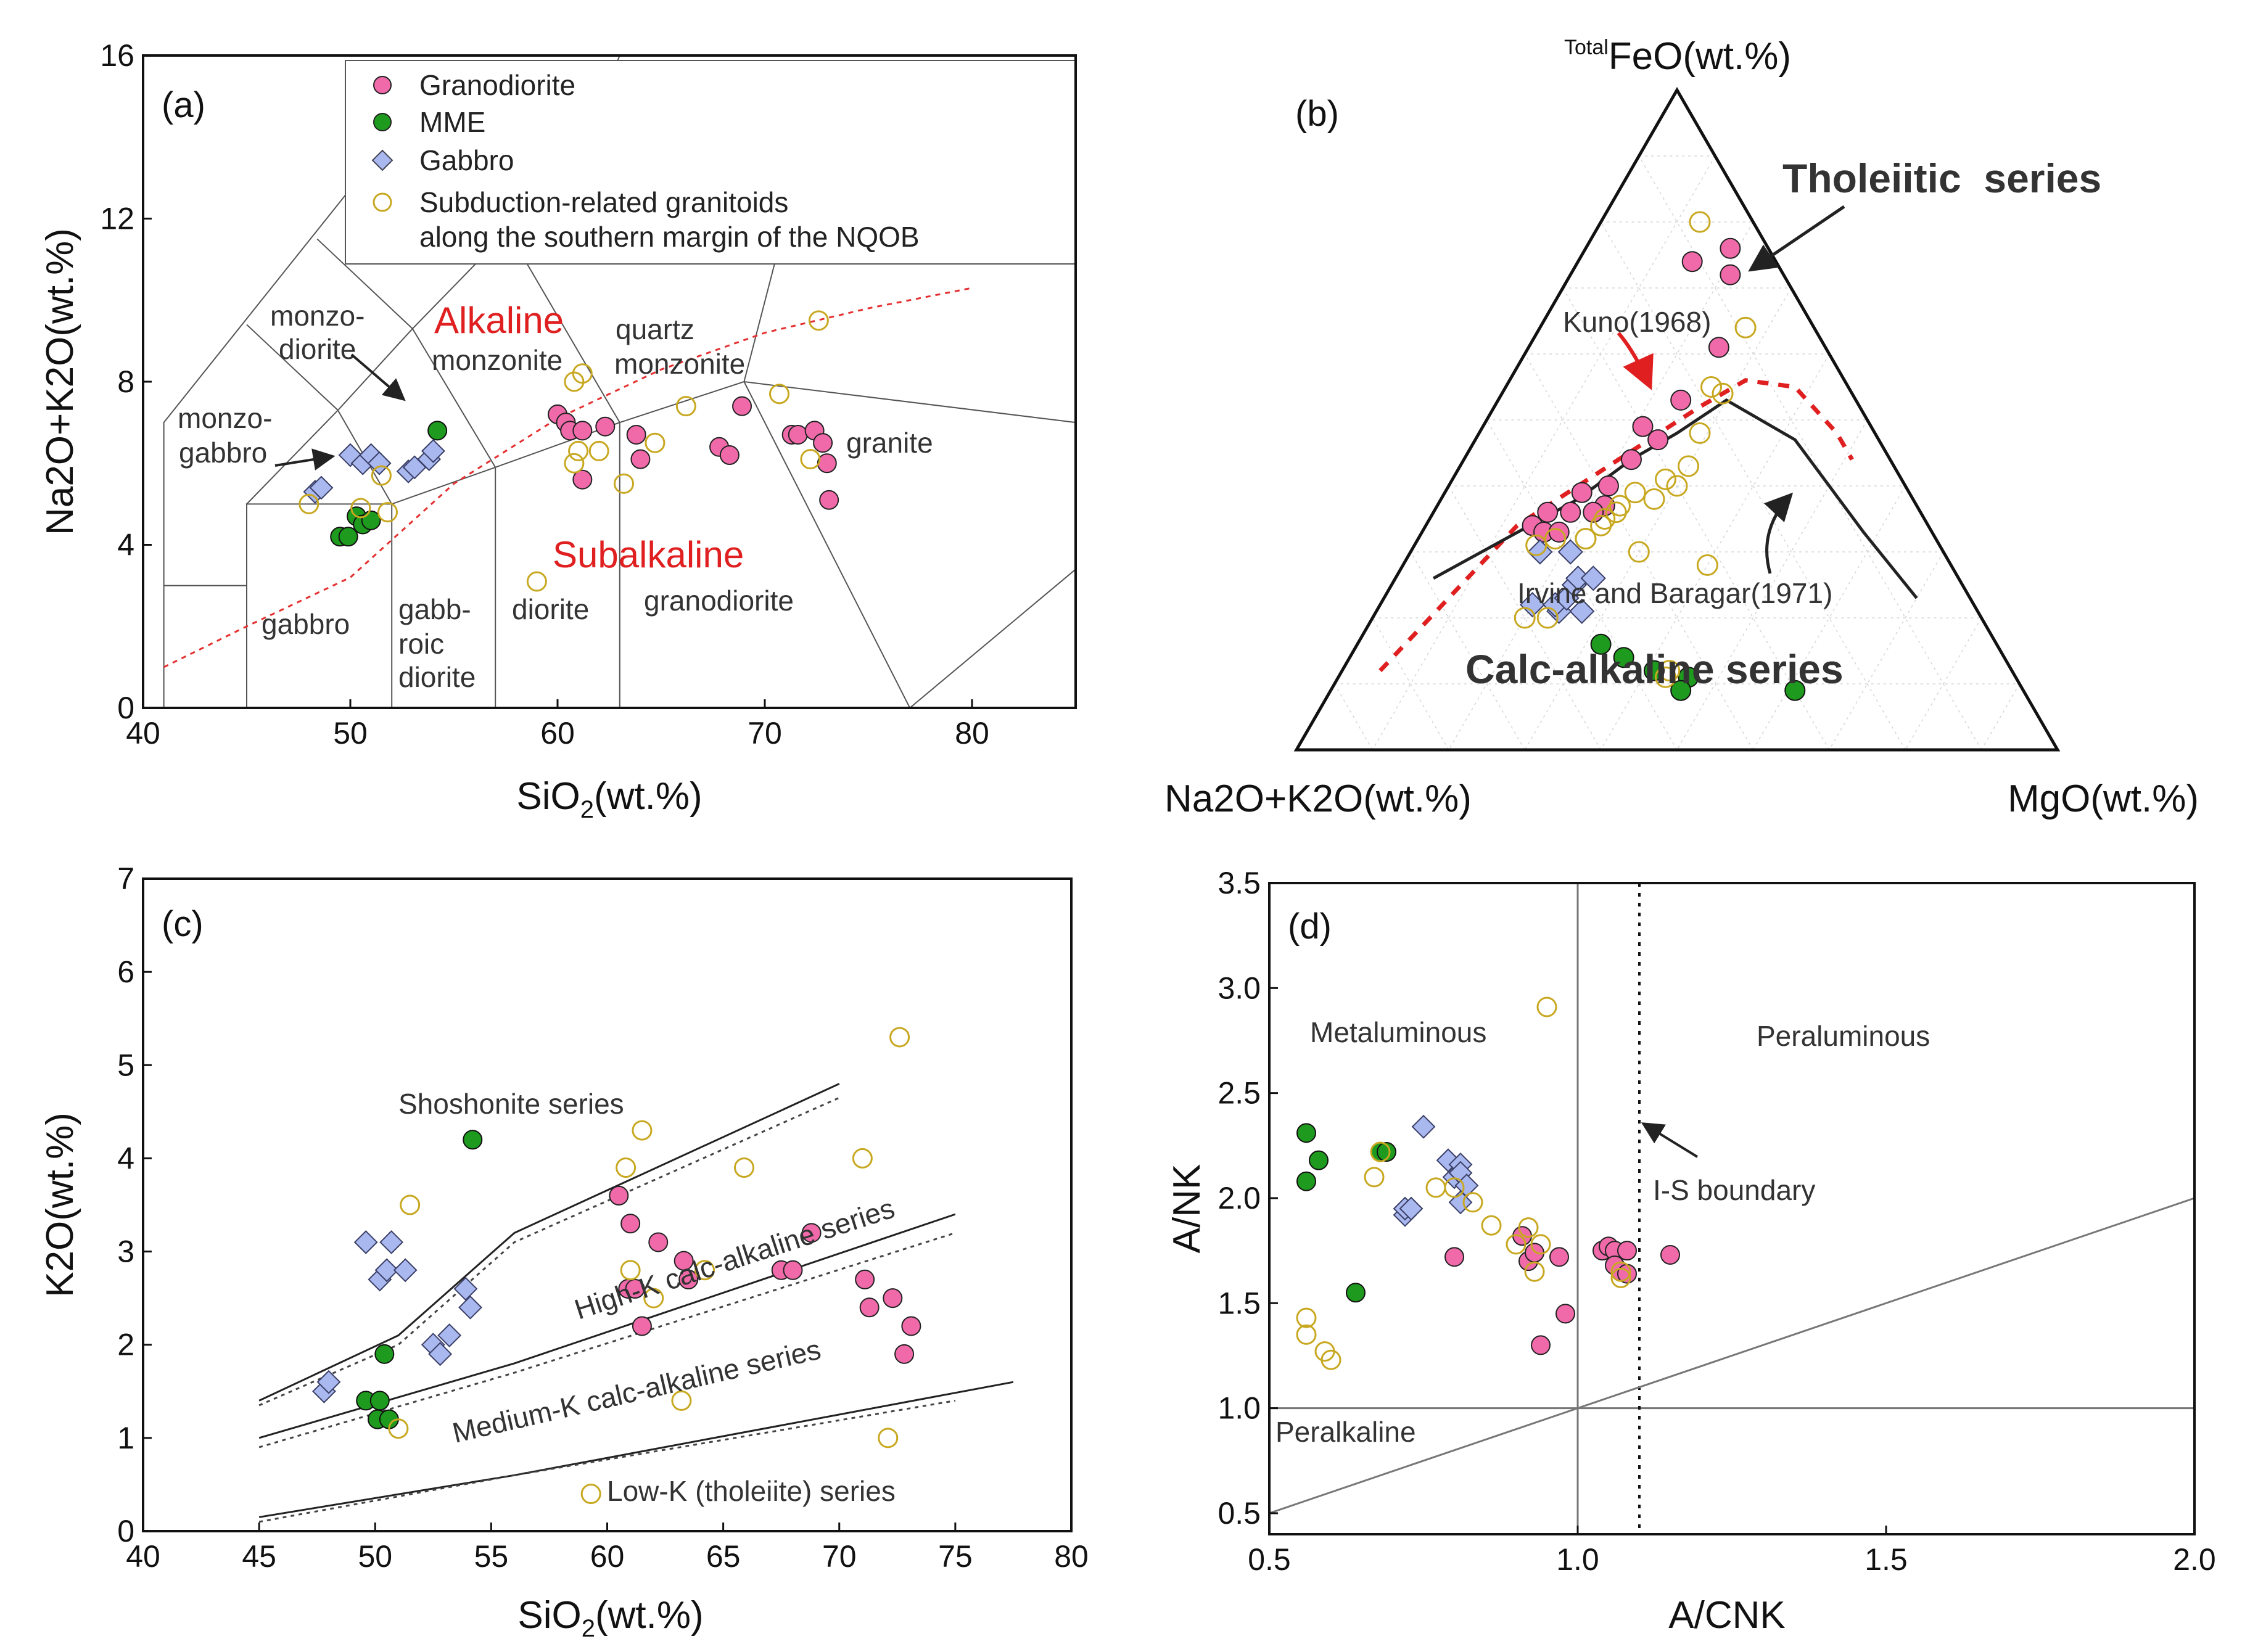  Describe the element at coordinates (143, 1556) in the screenshot. I see `panel-c-x-tick-label: 40` at that location.